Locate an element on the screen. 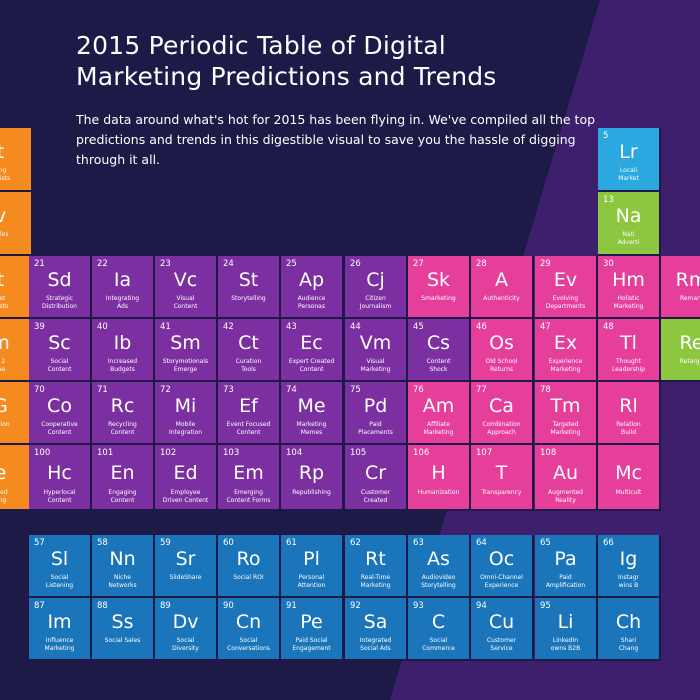  element-symbol: Nn is located at coordinates (122, 559).